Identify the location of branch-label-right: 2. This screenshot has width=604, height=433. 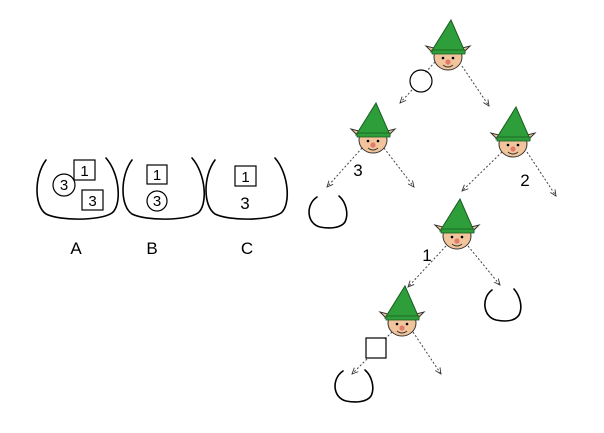
(524, 180).